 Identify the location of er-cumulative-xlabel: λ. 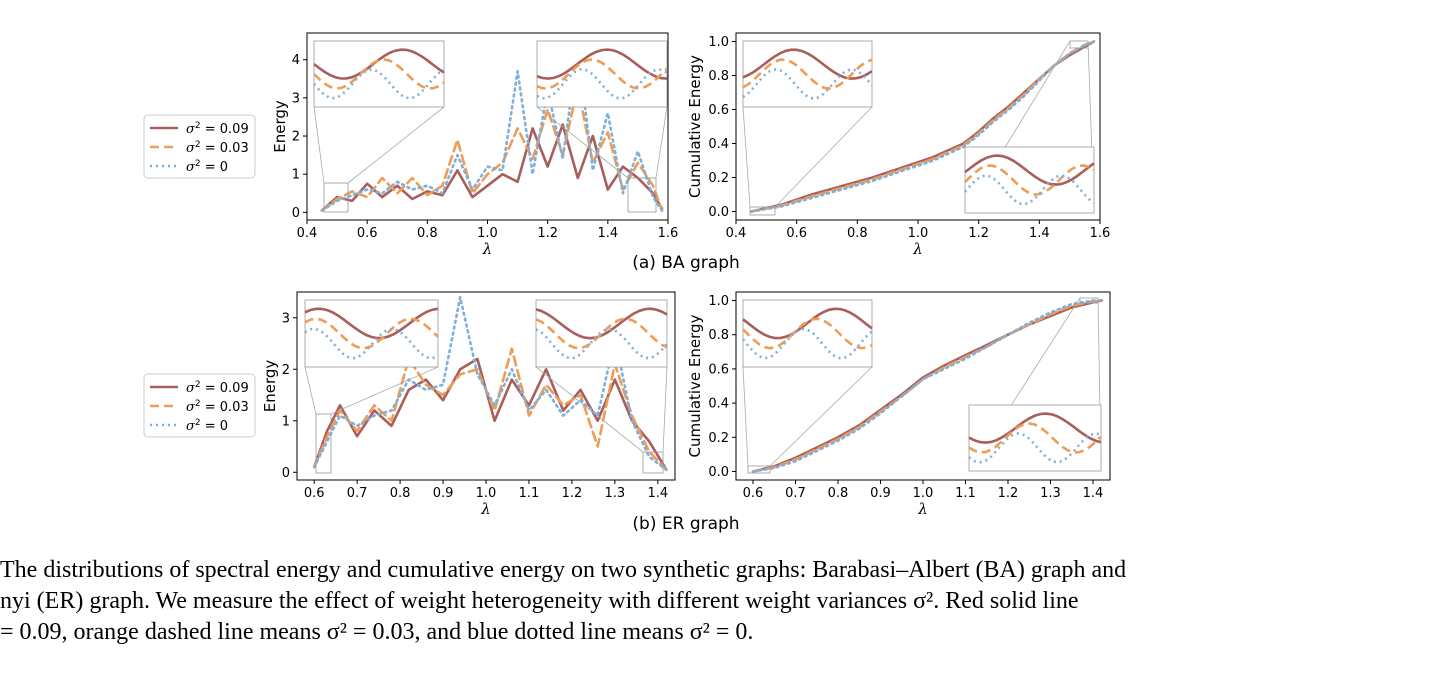
(922, 509).